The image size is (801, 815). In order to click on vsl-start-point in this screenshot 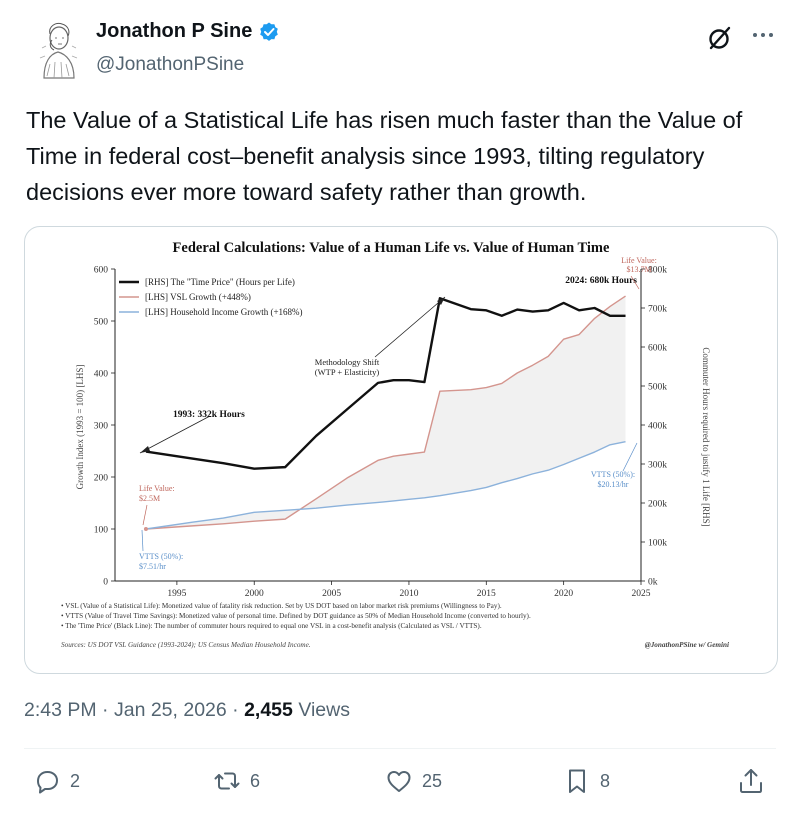, I will do `click(145, 529)`.